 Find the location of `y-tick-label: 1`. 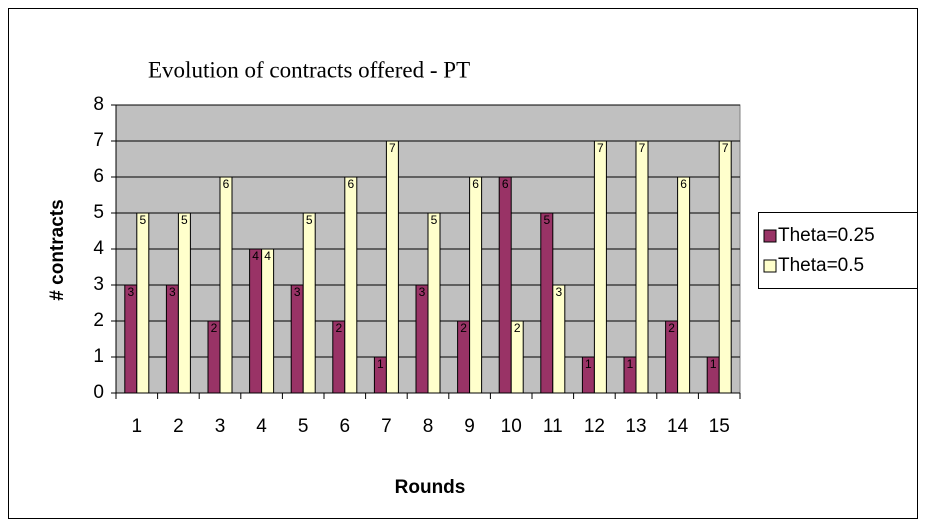

y-tick-label: 1 is located at coordinates (98, 356).